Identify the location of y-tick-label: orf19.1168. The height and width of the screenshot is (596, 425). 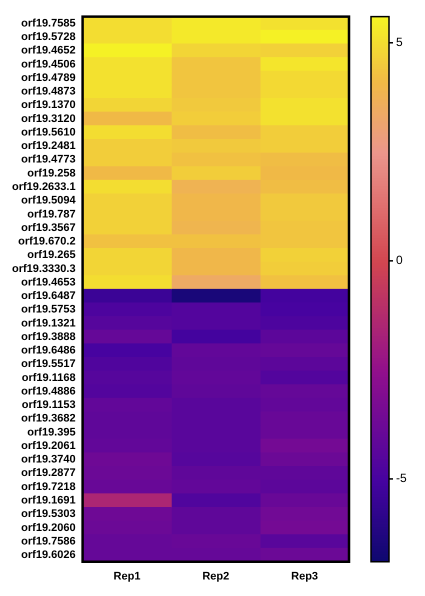
(49, 378).